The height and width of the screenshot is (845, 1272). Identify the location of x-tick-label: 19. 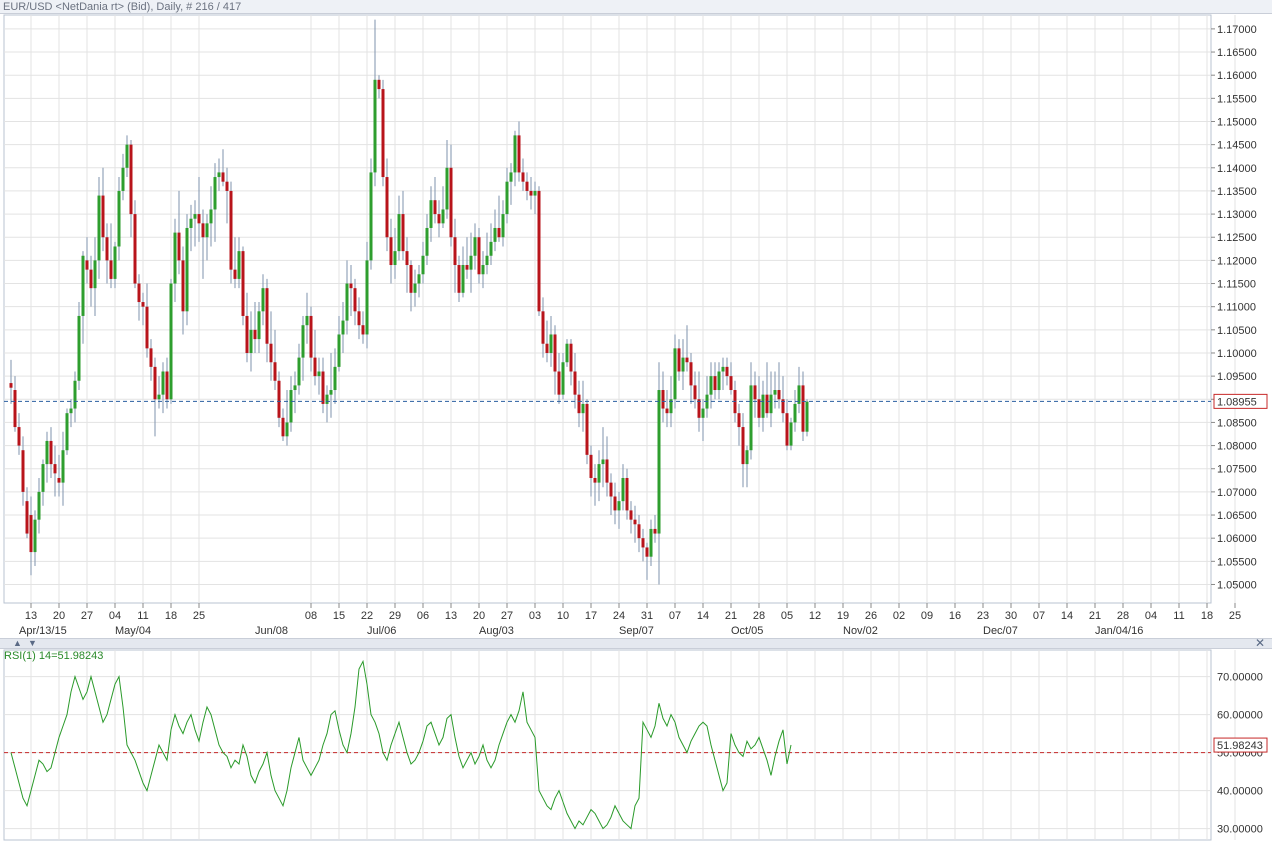
(843, 616).